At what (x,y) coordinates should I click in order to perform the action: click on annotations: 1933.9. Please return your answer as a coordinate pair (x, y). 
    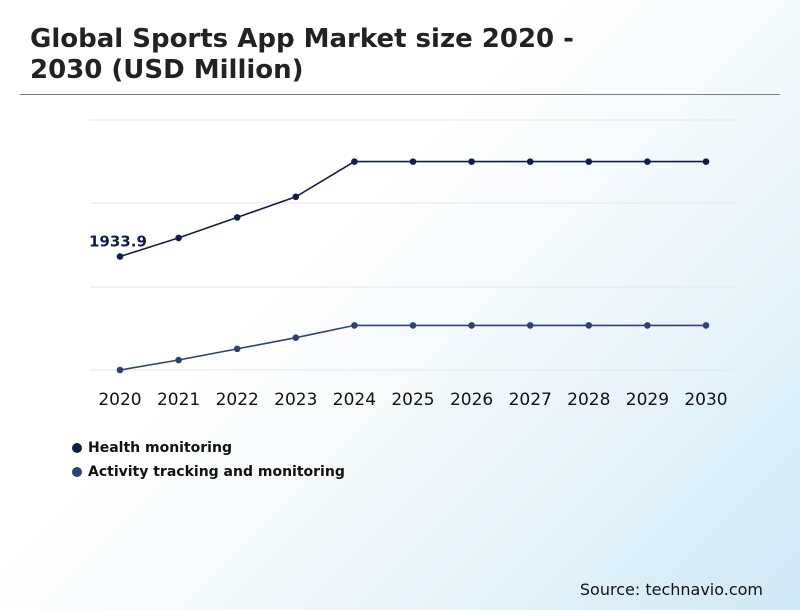
    Looking at the image, I should click on (118, 241).